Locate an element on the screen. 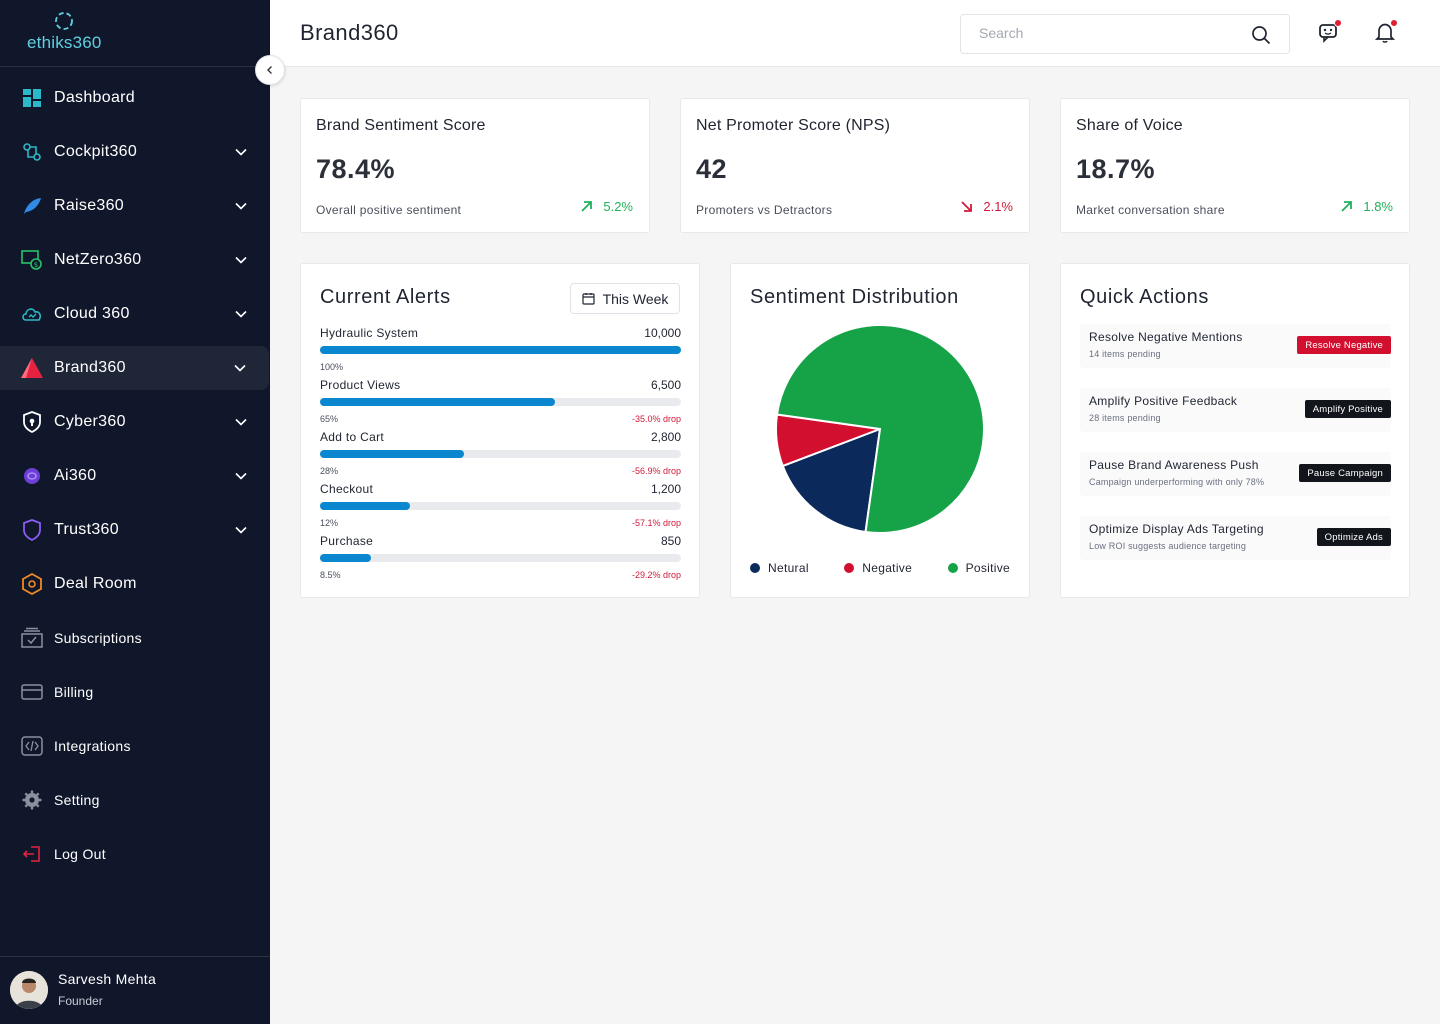  sidebar-item-label: Subscriptions is located at coordinates (98, 638).